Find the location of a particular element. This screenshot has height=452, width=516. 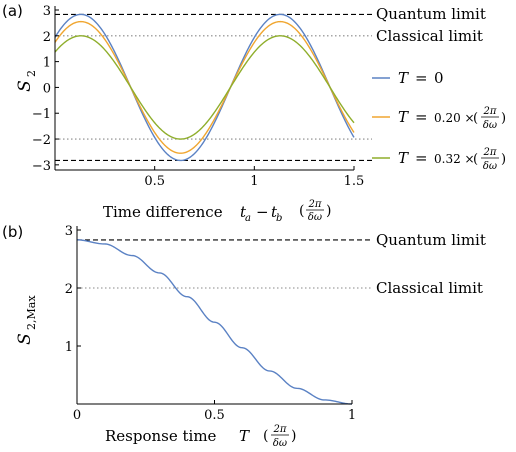

panel-b-x-unit-open-paren: ( is located at coordinates (265, 436).